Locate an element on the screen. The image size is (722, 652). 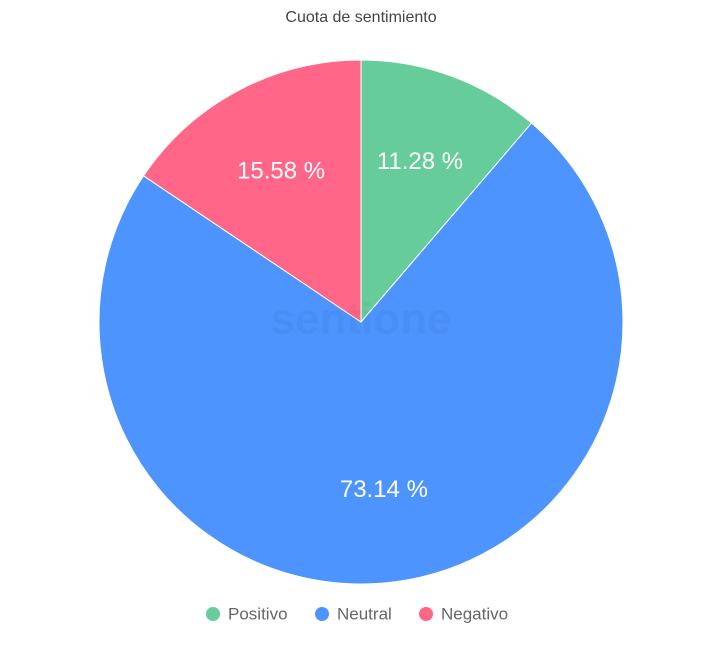
data-label: 73.14 % is located at coordinates (384, 489).